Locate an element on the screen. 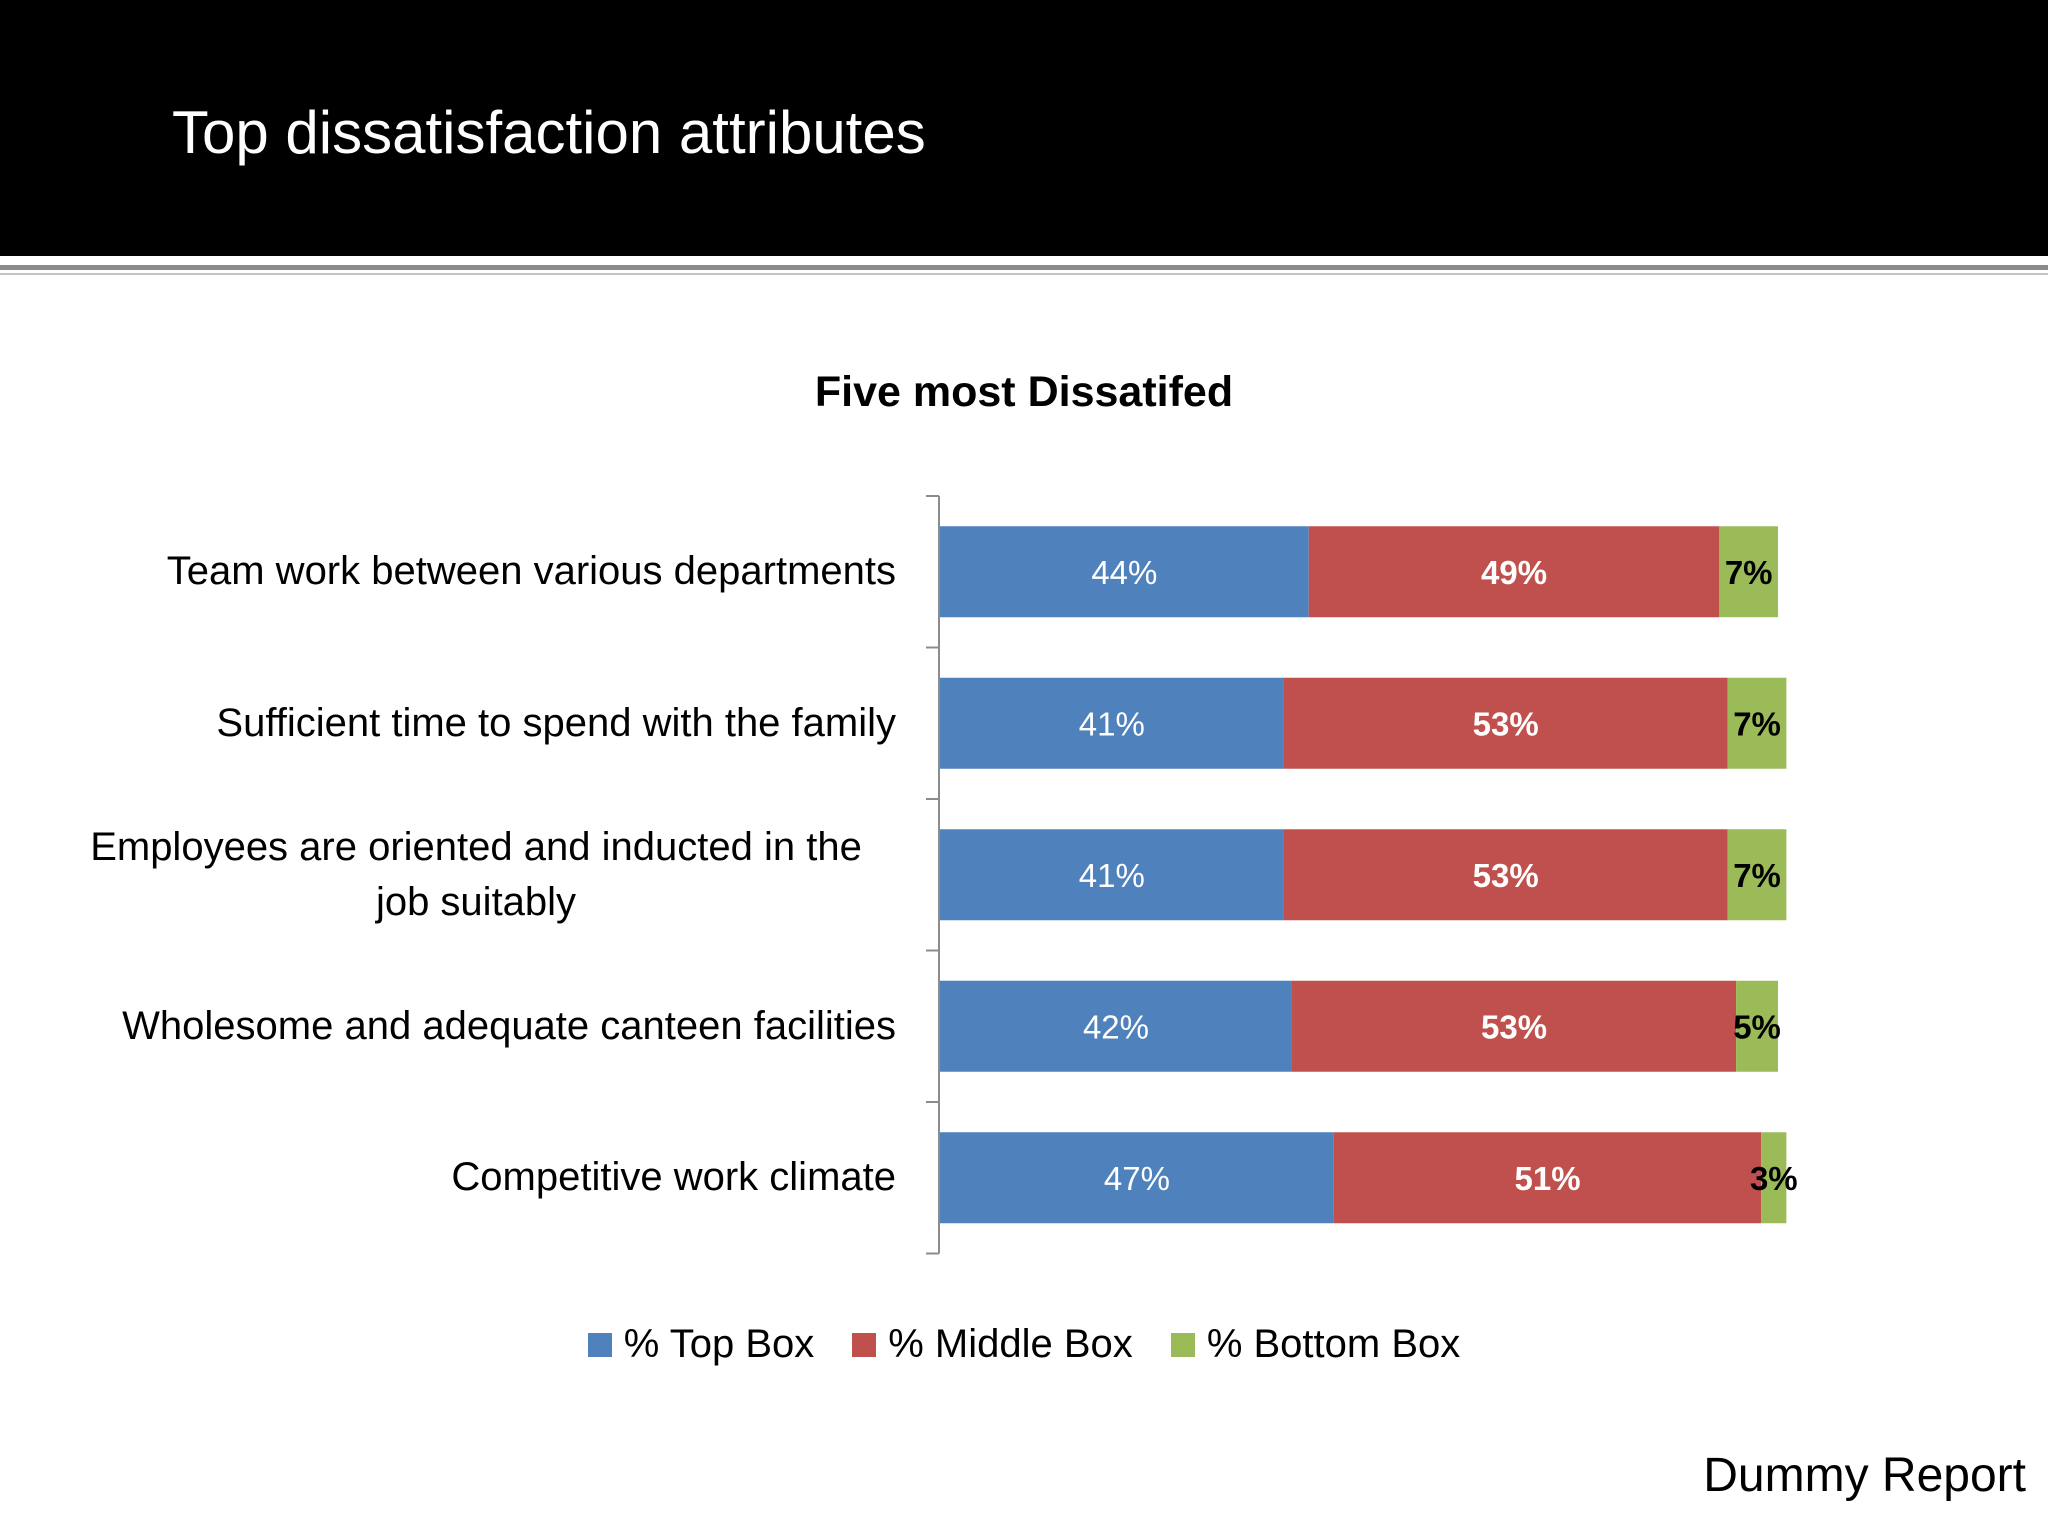 The image size is (2048, 1536). category-label-line: Sufficient time to spend with the family is located at coordinates (556, 722).